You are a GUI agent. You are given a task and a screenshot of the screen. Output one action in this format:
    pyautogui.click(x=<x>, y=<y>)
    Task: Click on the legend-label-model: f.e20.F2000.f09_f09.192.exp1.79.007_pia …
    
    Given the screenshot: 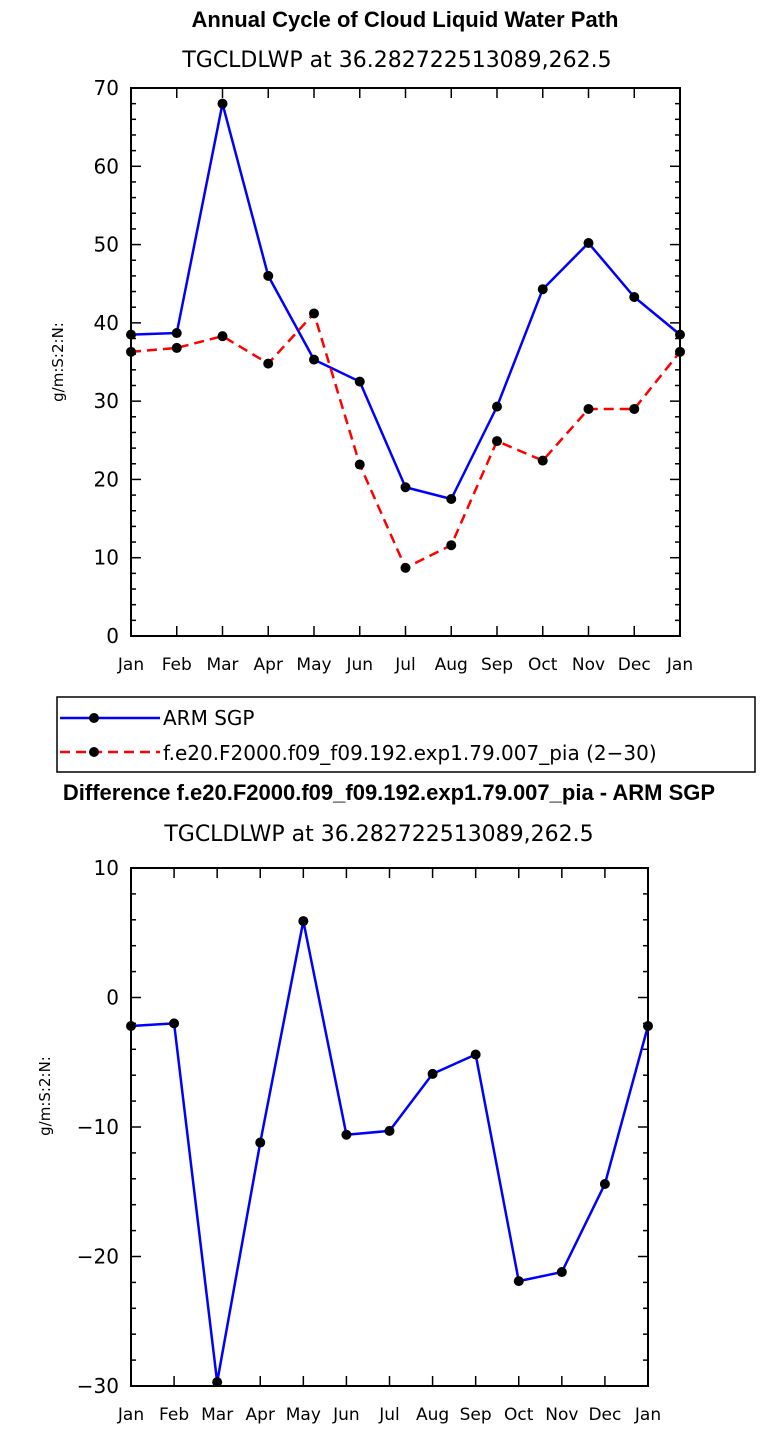 What is the action you would take?
    pyautogui.click(x=410, y=753)
    